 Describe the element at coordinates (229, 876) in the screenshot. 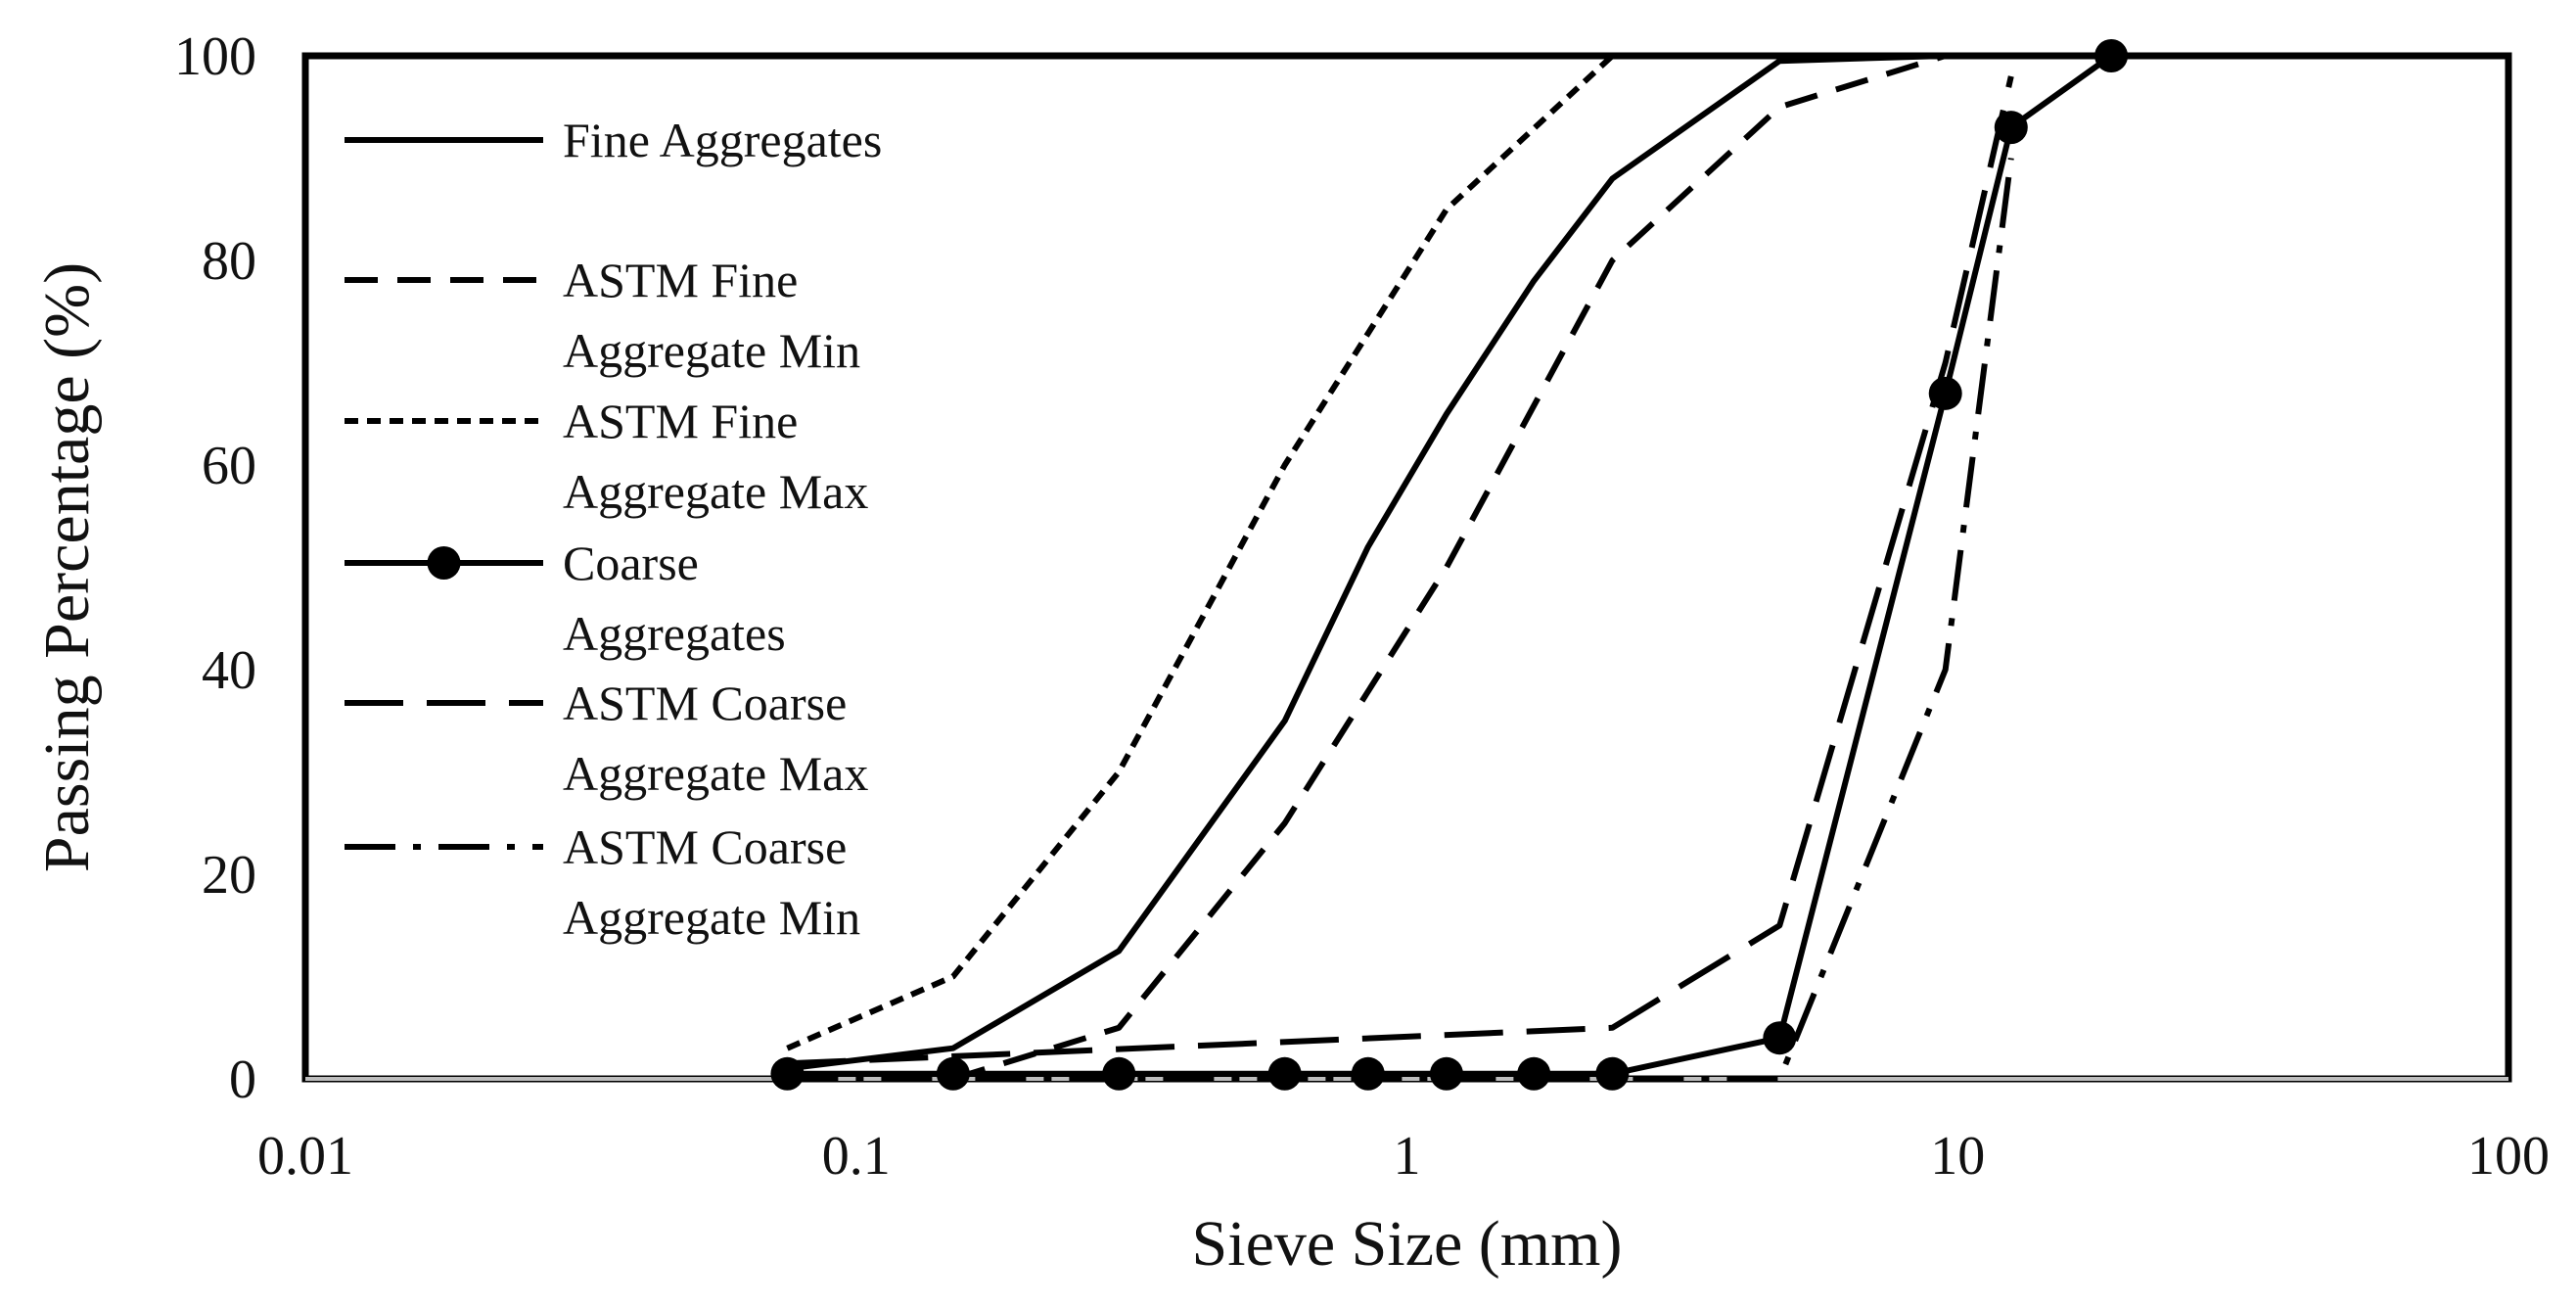

I see `y-tick-label: 20` at that location.